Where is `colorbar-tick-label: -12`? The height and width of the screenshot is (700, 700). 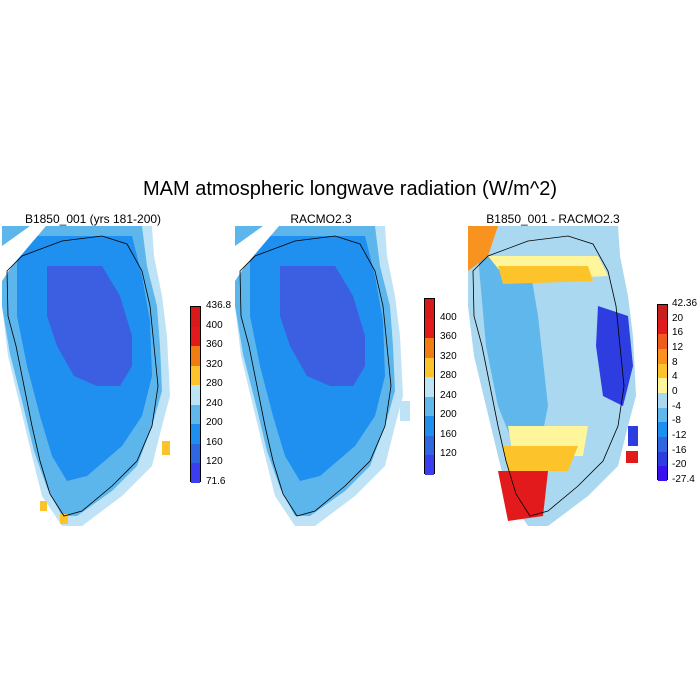 colorbar-tick-label: -12 is located at coordinates (679, 435).